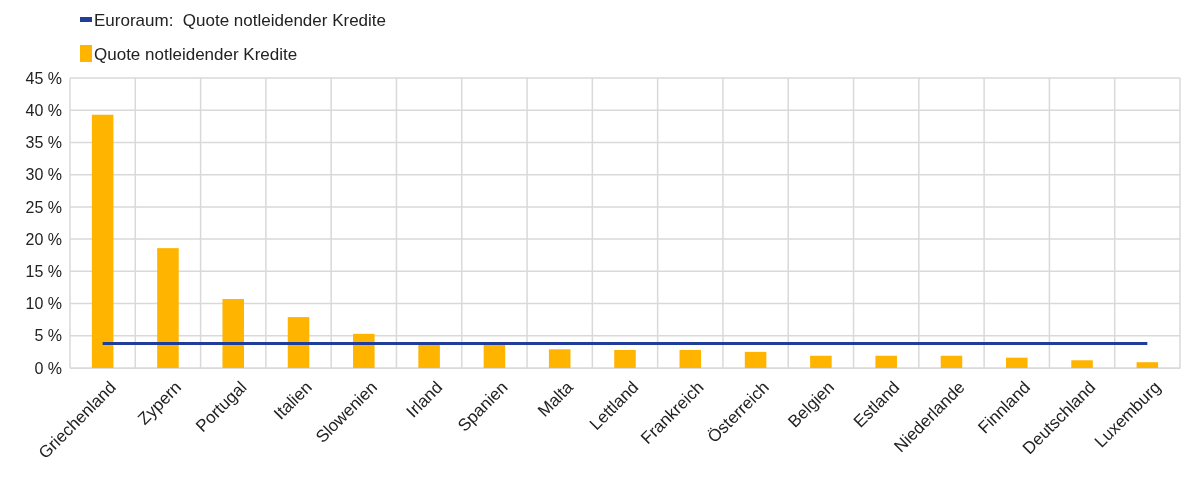 Image resolution: width=1194 pixels, height=503 pixels. What do you see at coordinates (43, 78) in the screenshot?
I see `y-tick-label: 45 %` at bounding box center [43, 78].